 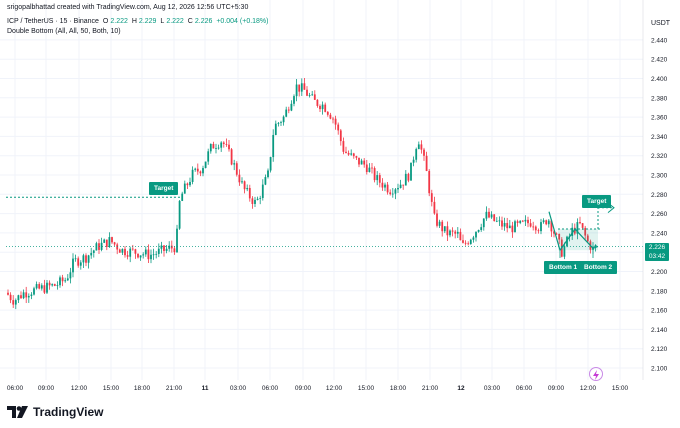 What do you see at coordinates (659, 311) in the screenshot?
I see `price-tick-label: 2.160` at bounding box center [659, 311].